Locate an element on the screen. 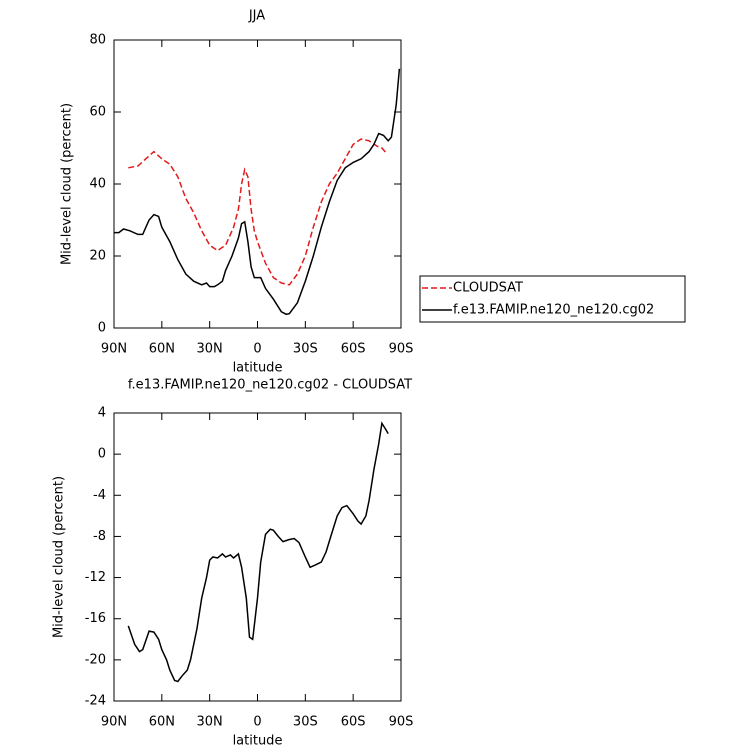  y-tick-label: 40 is located at coordinates (97, 184).